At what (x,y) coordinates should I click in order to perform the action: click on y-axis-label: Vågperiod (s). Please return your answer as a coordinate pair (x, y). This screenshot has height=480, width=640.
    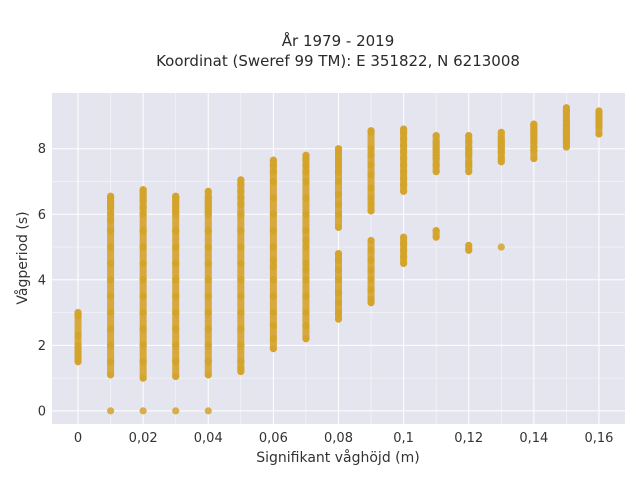
    Looking at the image, I should click on (22, 257).